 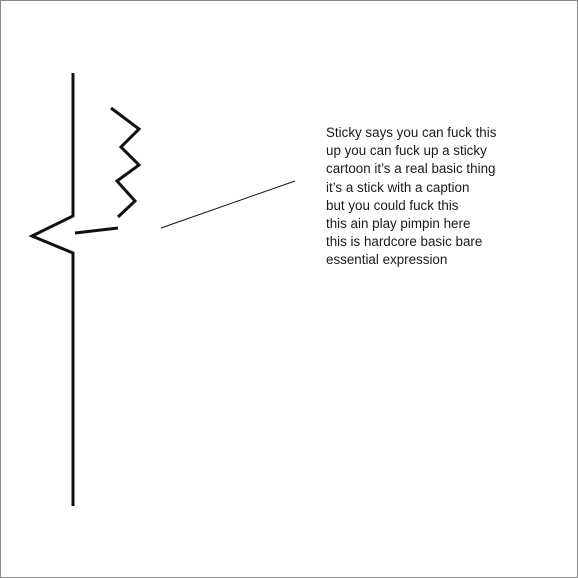 I want to click on caption-pointer-line, so click(x=228, y=204).